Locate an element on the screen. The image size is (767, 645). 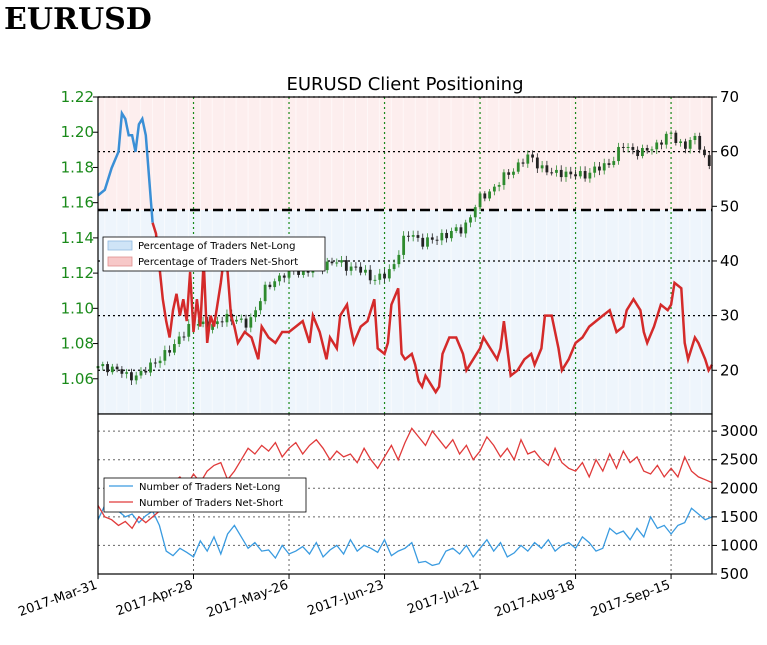
count-long-line is located at coordinates (405, 535).